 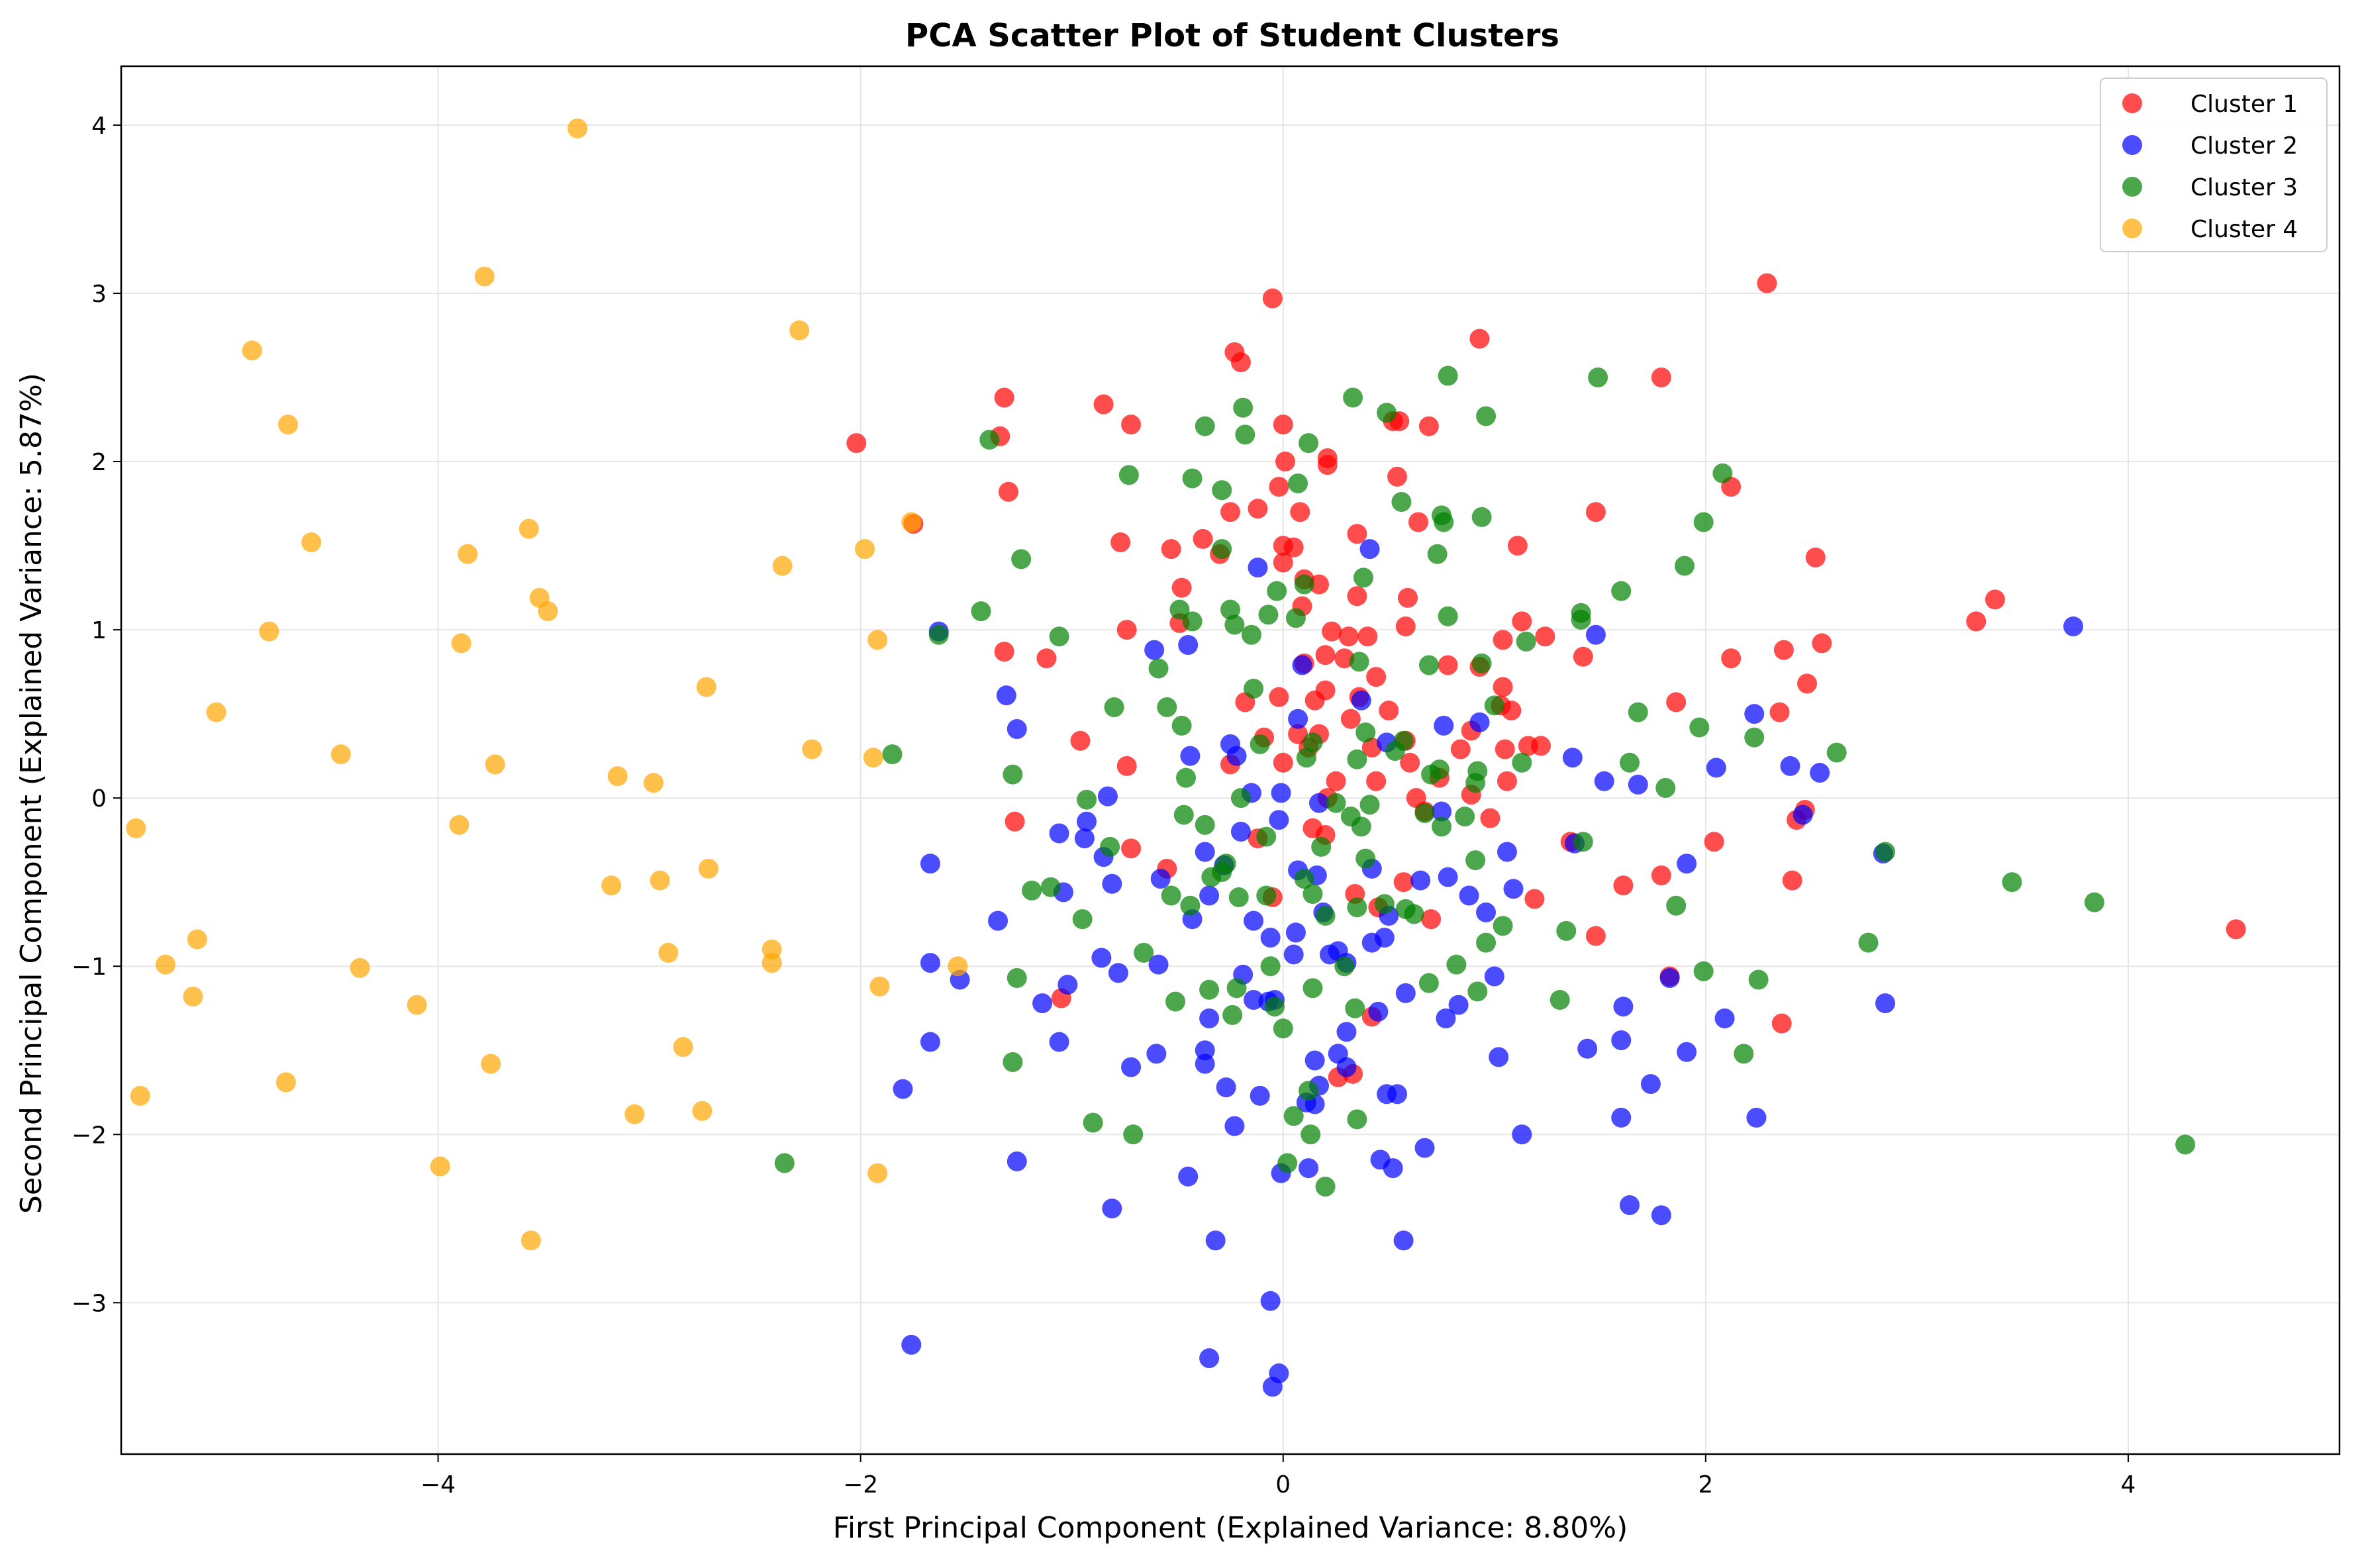 I want to click on y-tick-label: −2, so click(x=89, y=1135).